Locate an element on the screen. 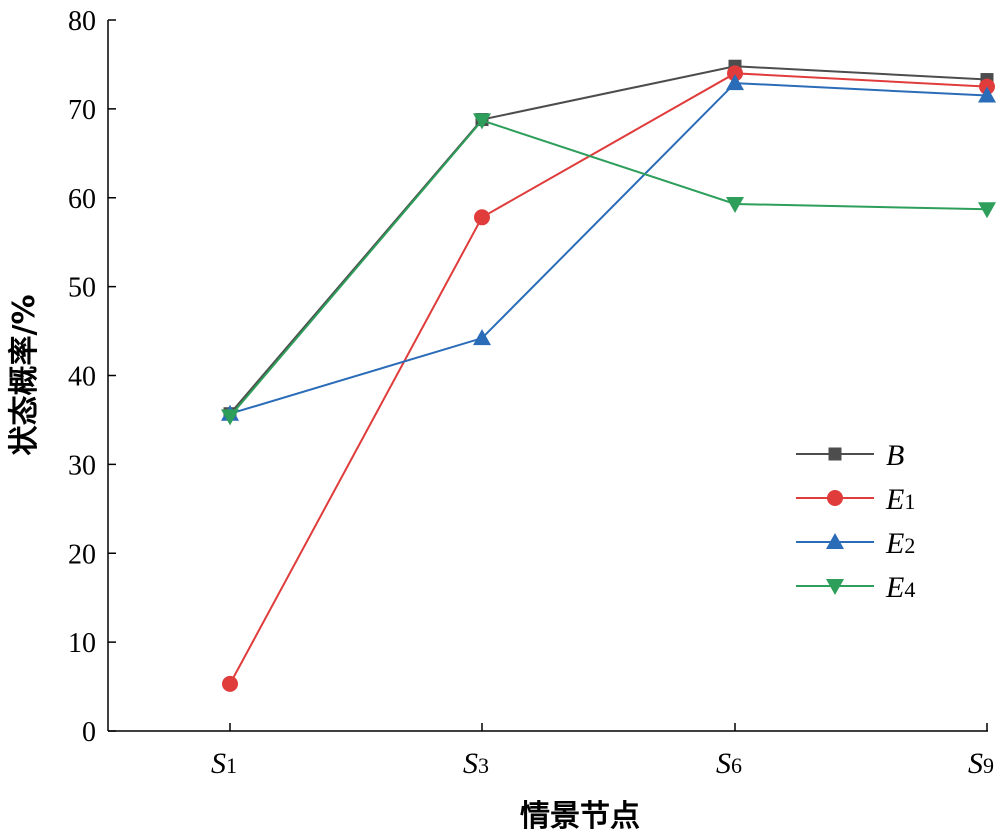 This screenshot has height=836, width=1000. y-tick-label: 40 is located at coordinates (82, 377).